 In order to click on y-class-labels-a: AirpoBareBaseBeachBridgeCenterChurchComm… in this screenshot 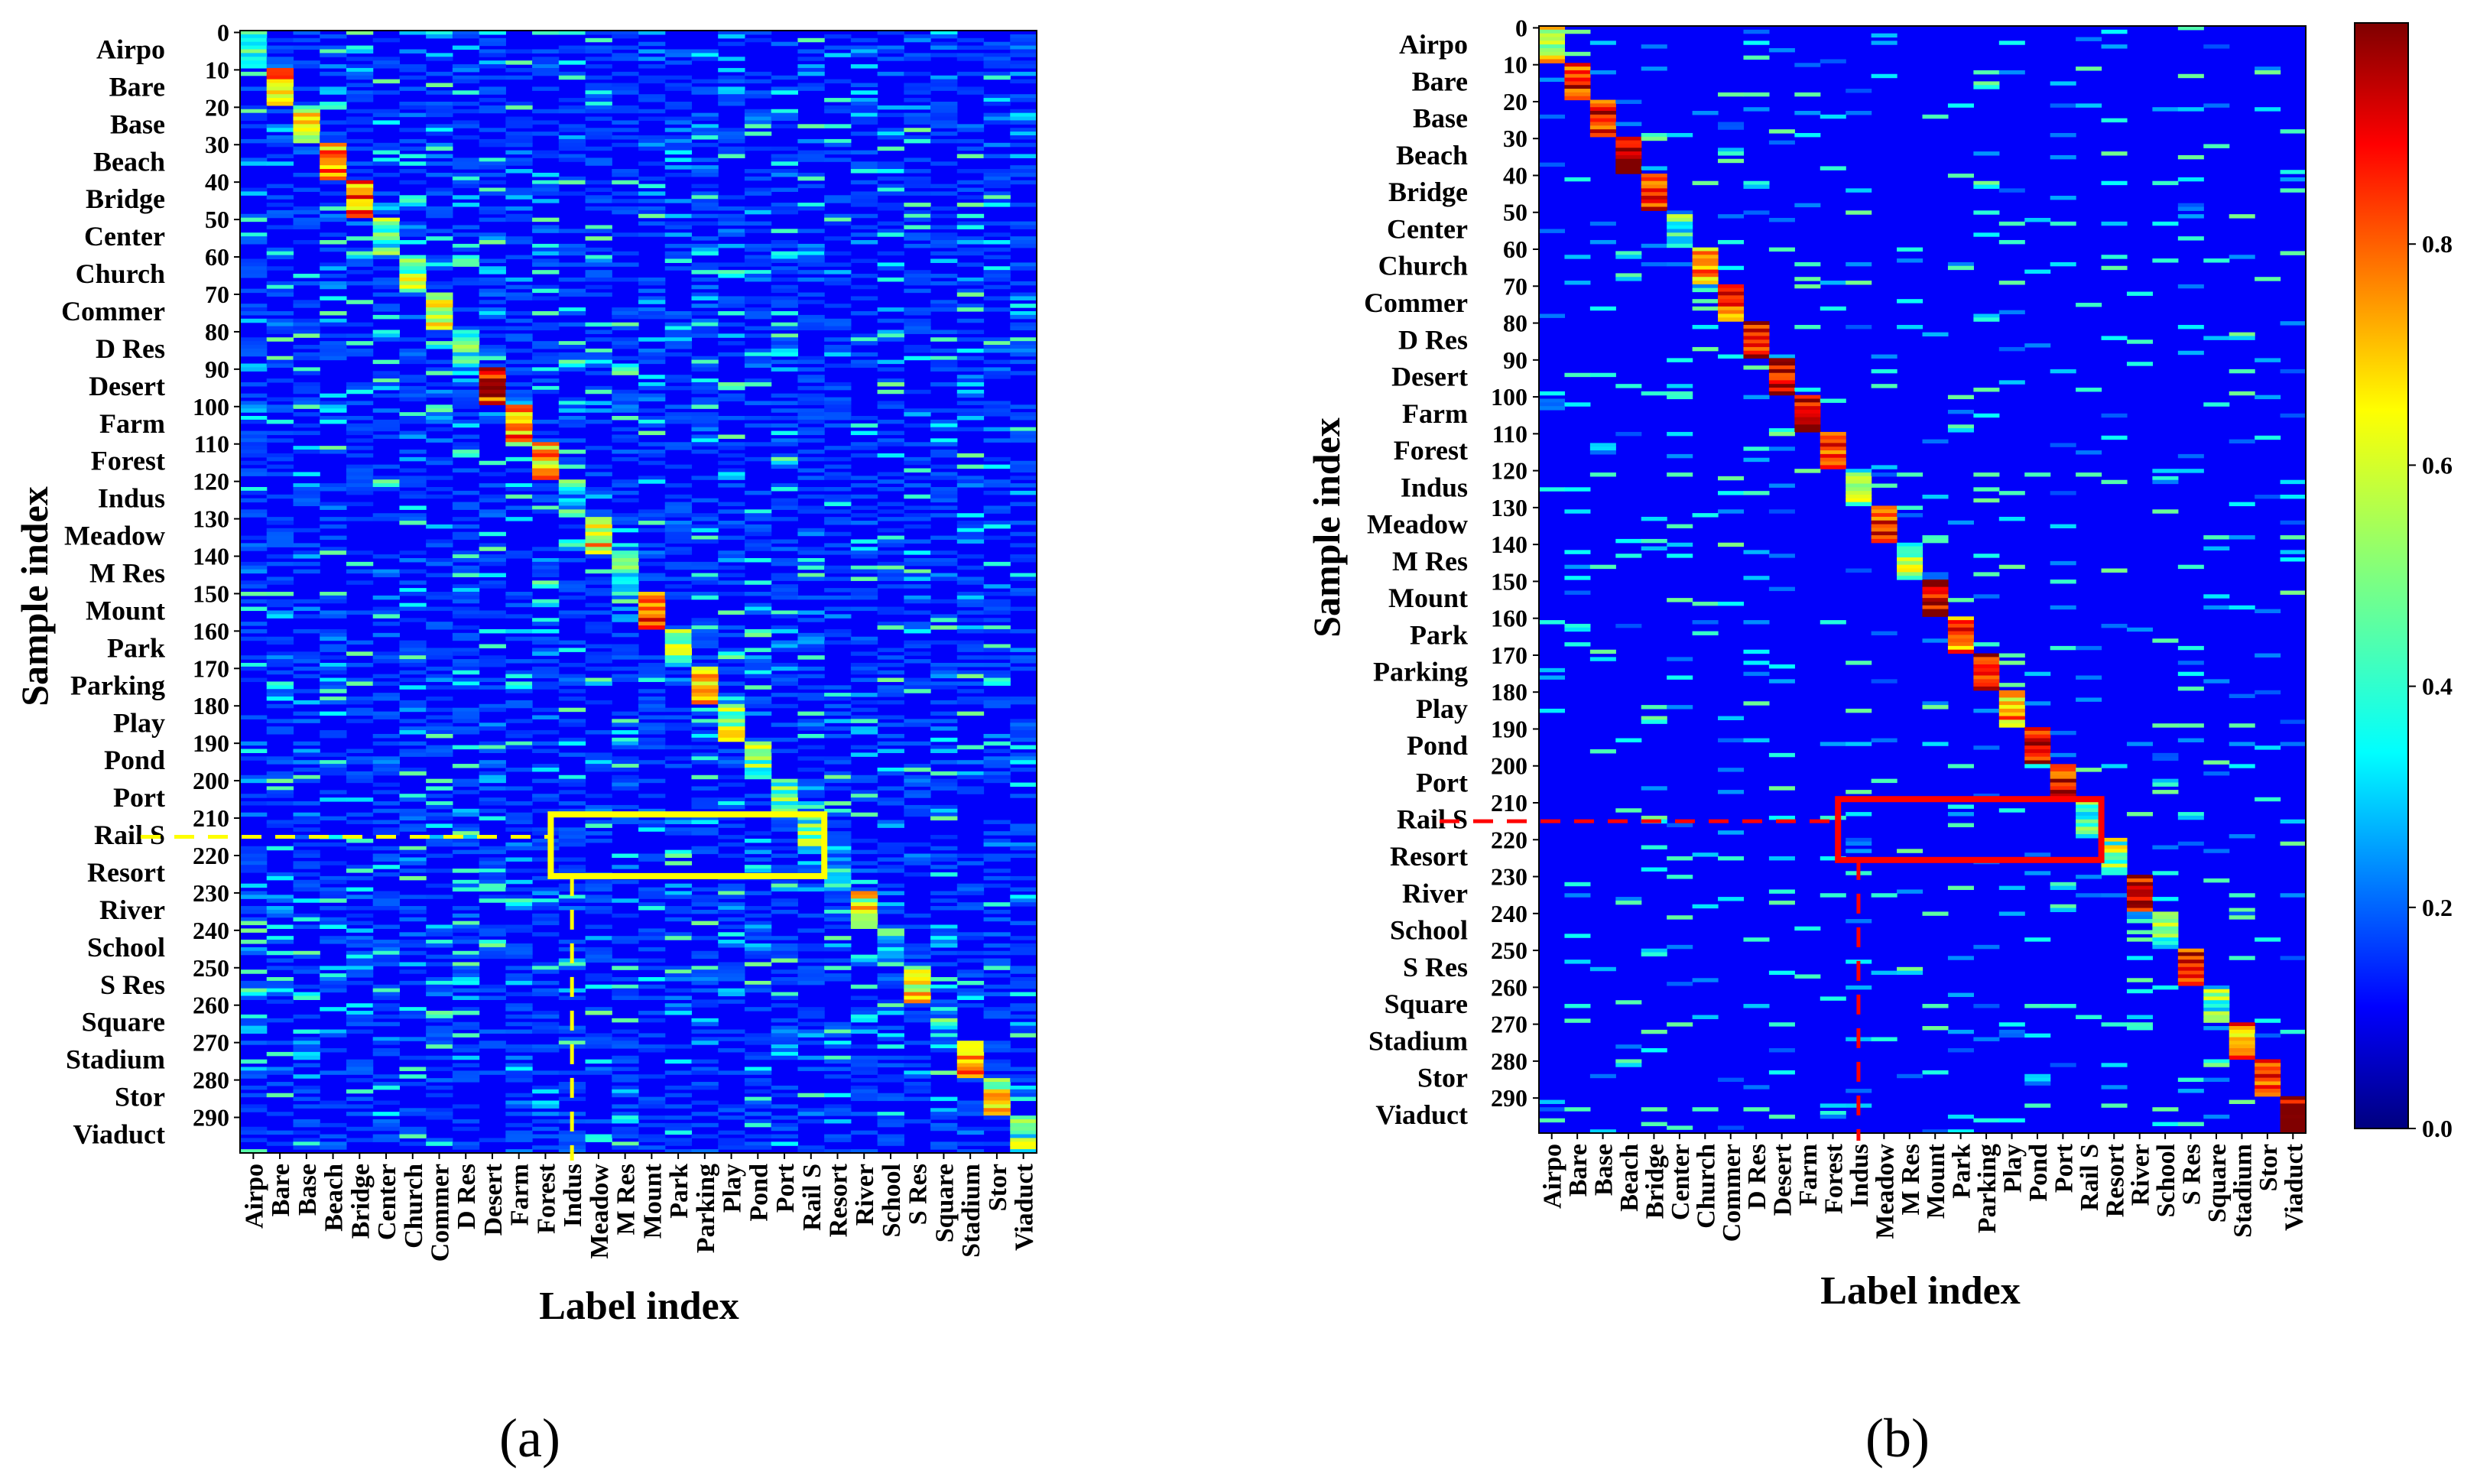, I will do `click(113, 591)`.